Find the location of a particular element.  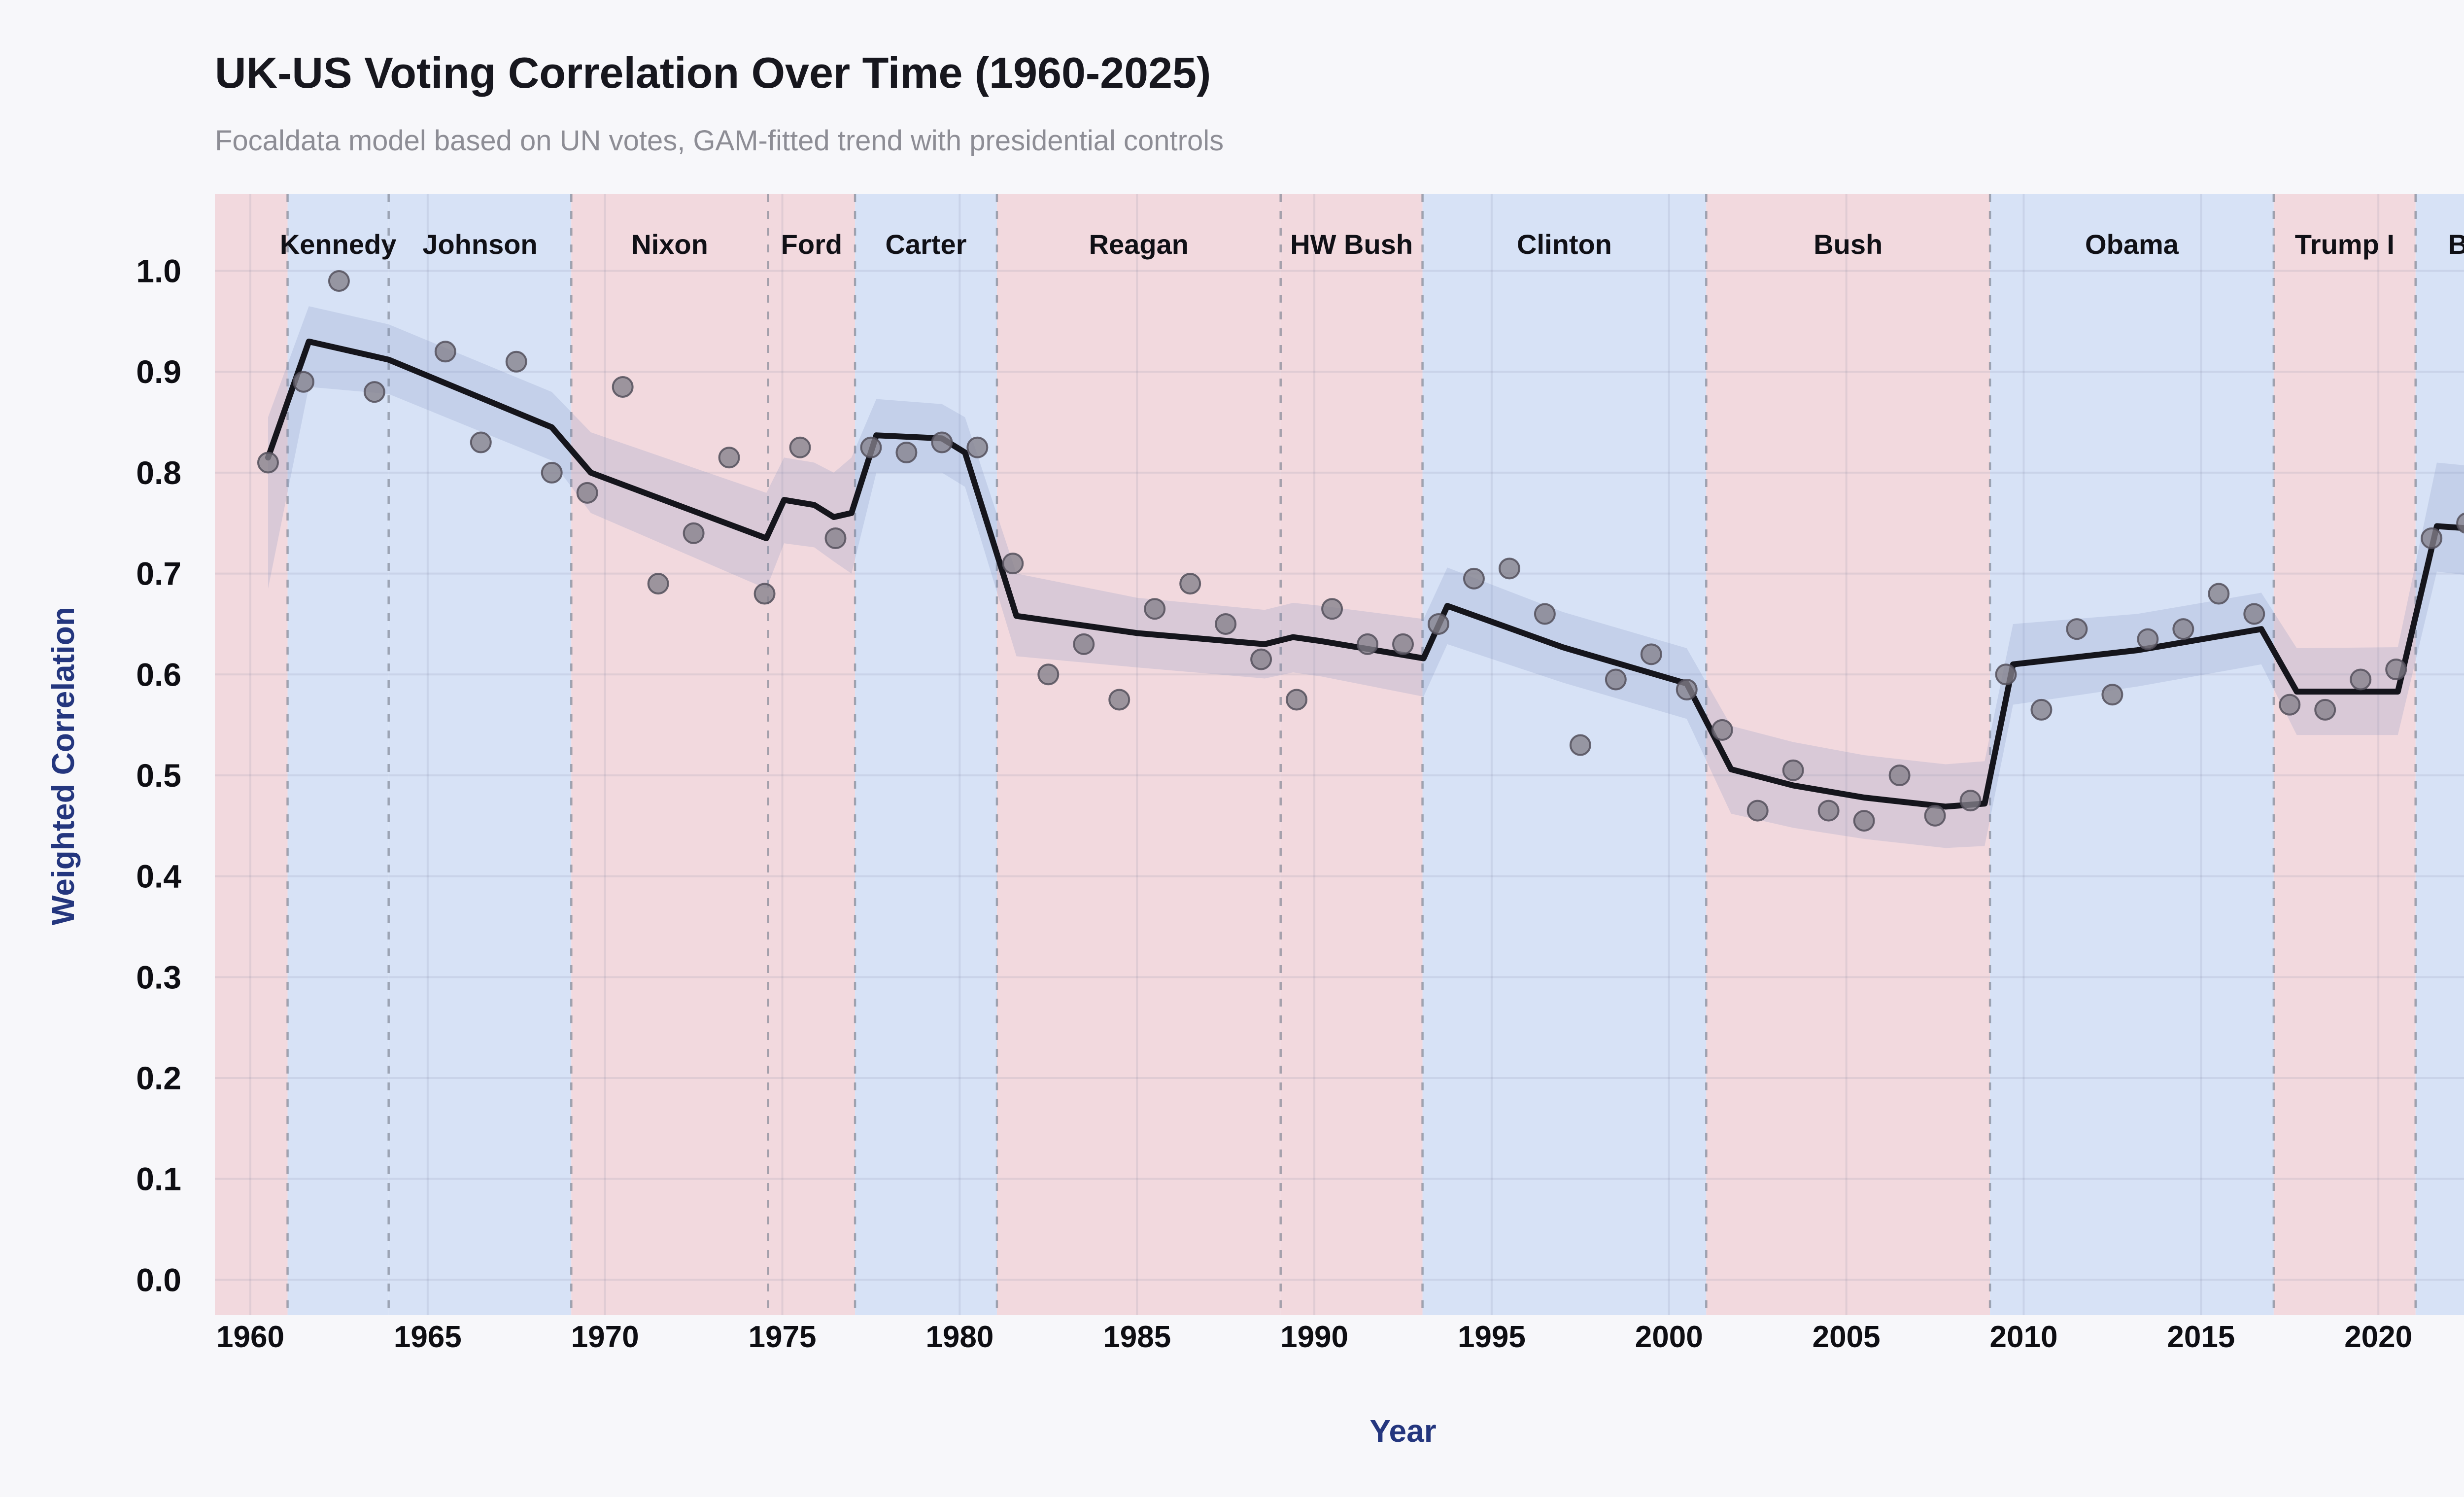

data-point-2007 is located at coordinates (1935, 815).